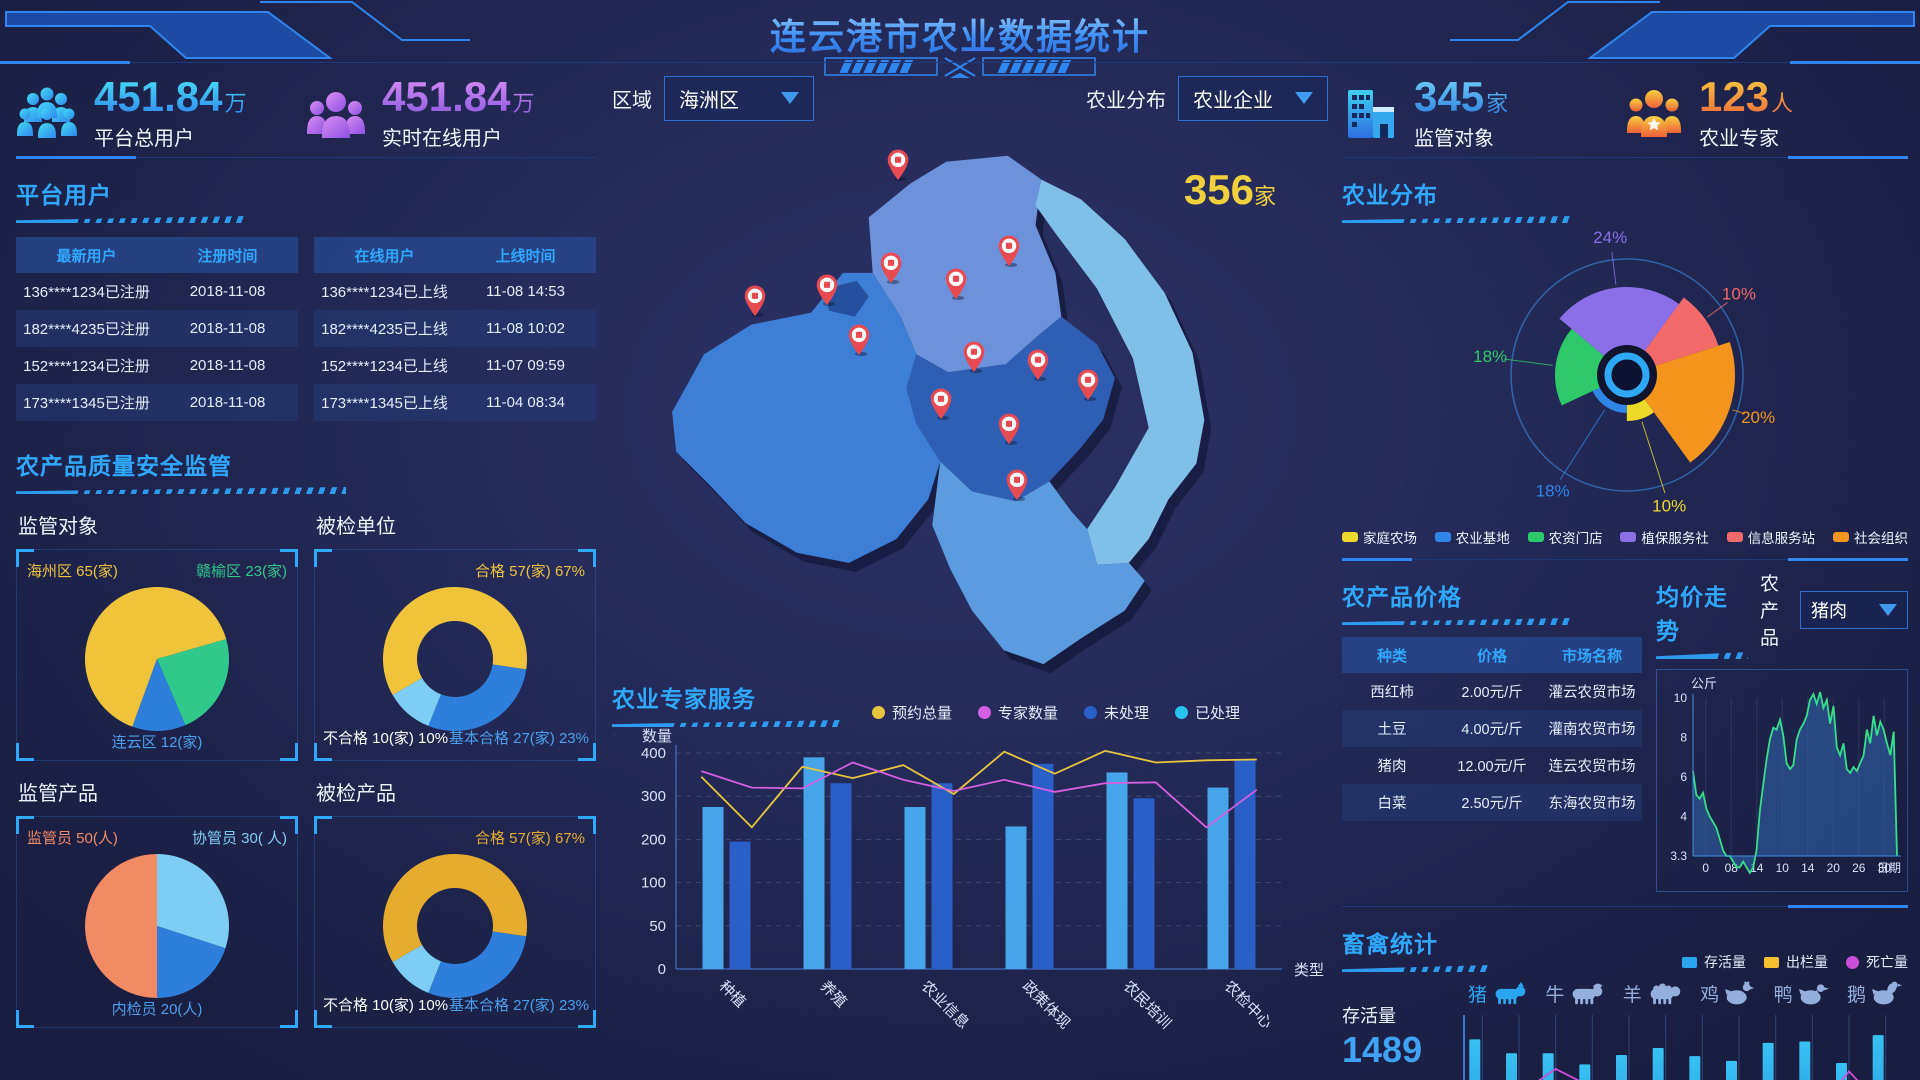 The image size is (1920, 1080). I want to click on header-right-decoration, so click(1682, 29).